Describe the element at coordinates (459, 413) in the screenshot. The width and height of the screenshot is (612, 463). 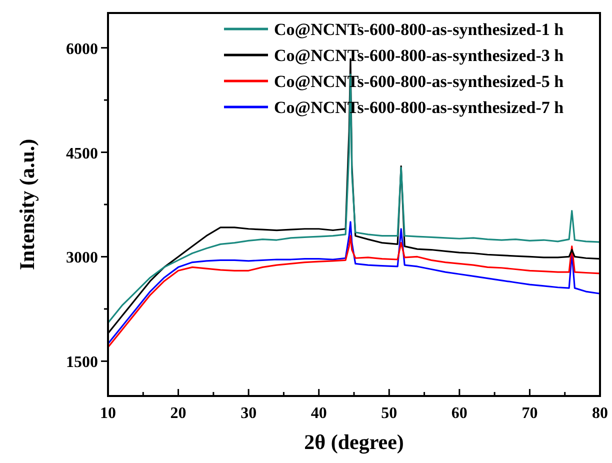
I see `x-tick-label: 60` at that location.